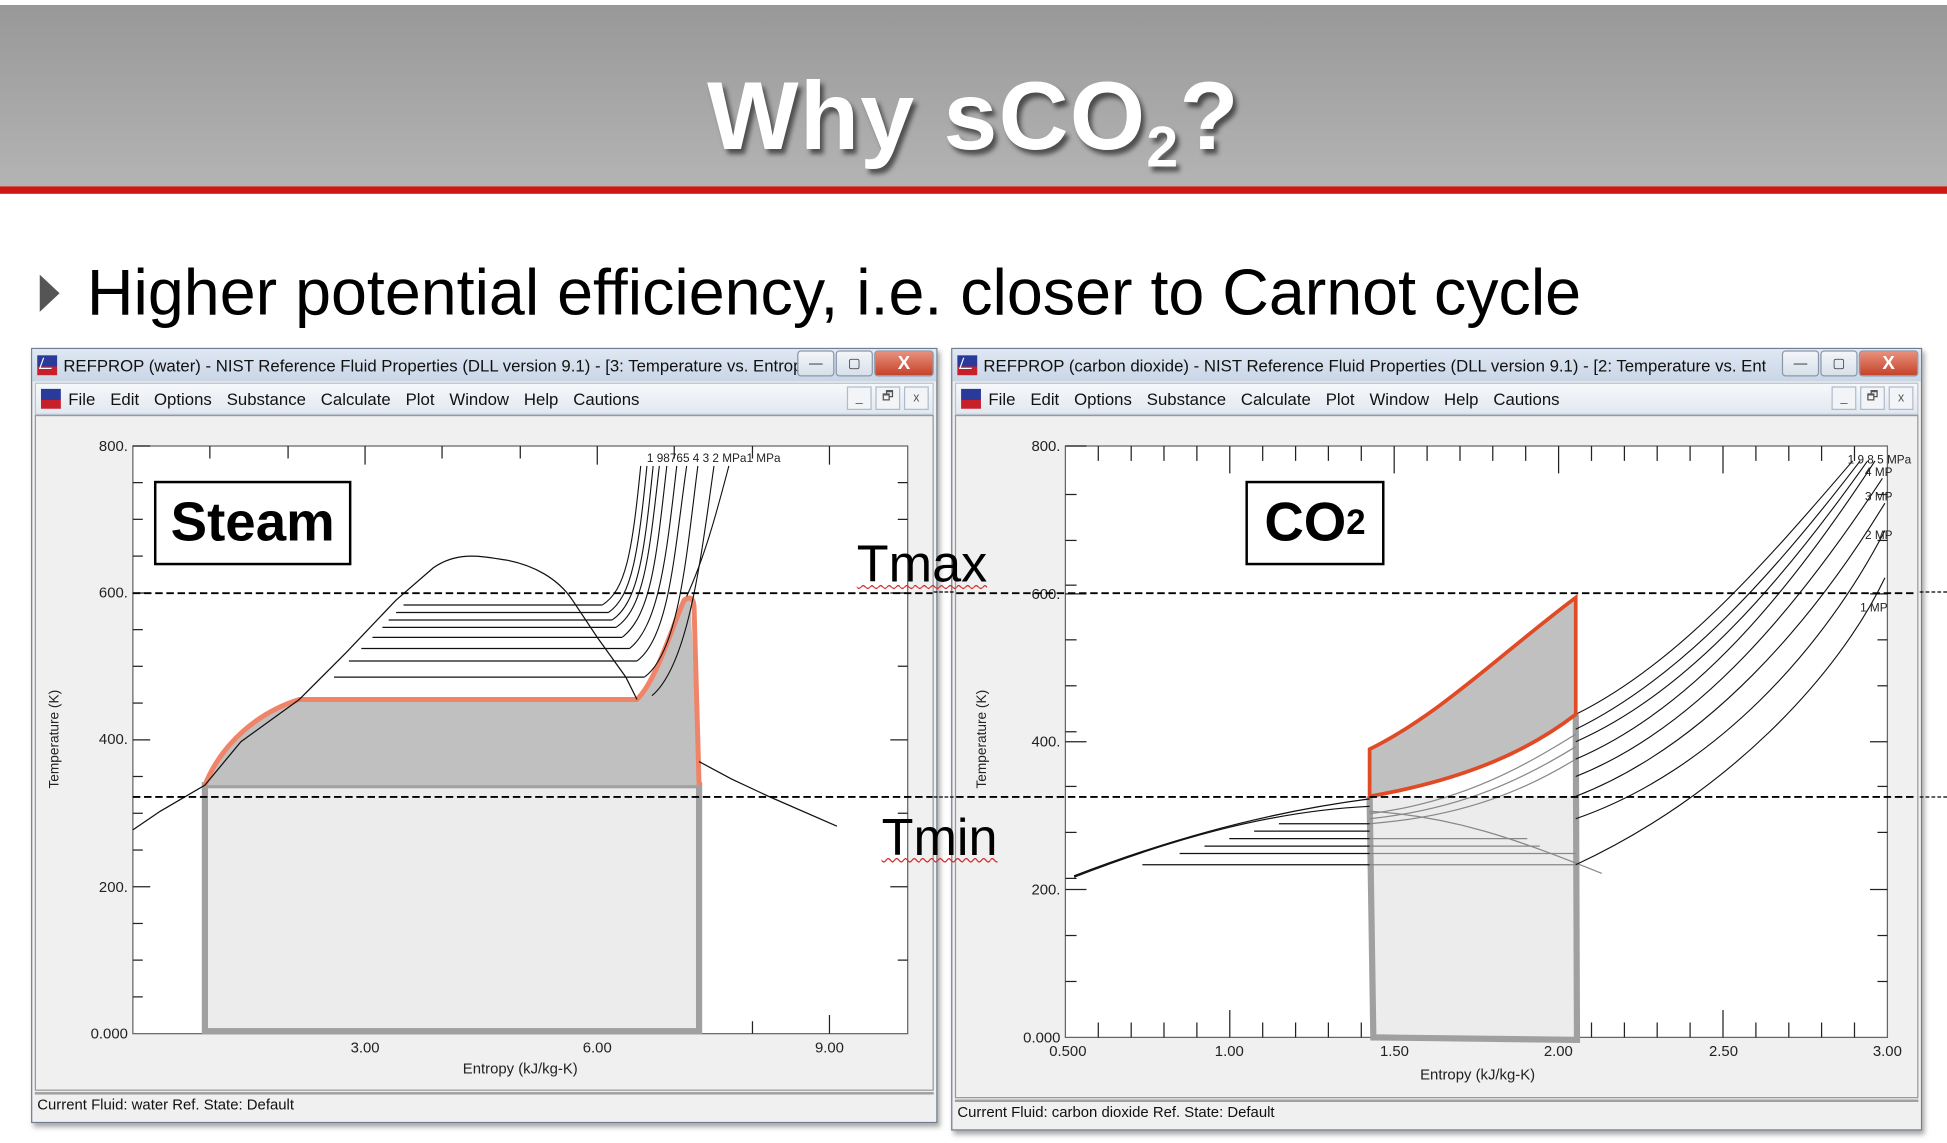  What do you see at coordinates (1933, 592) in the screenshot?
I see `tmax-reference-line` at bounding box center [1933, 592].